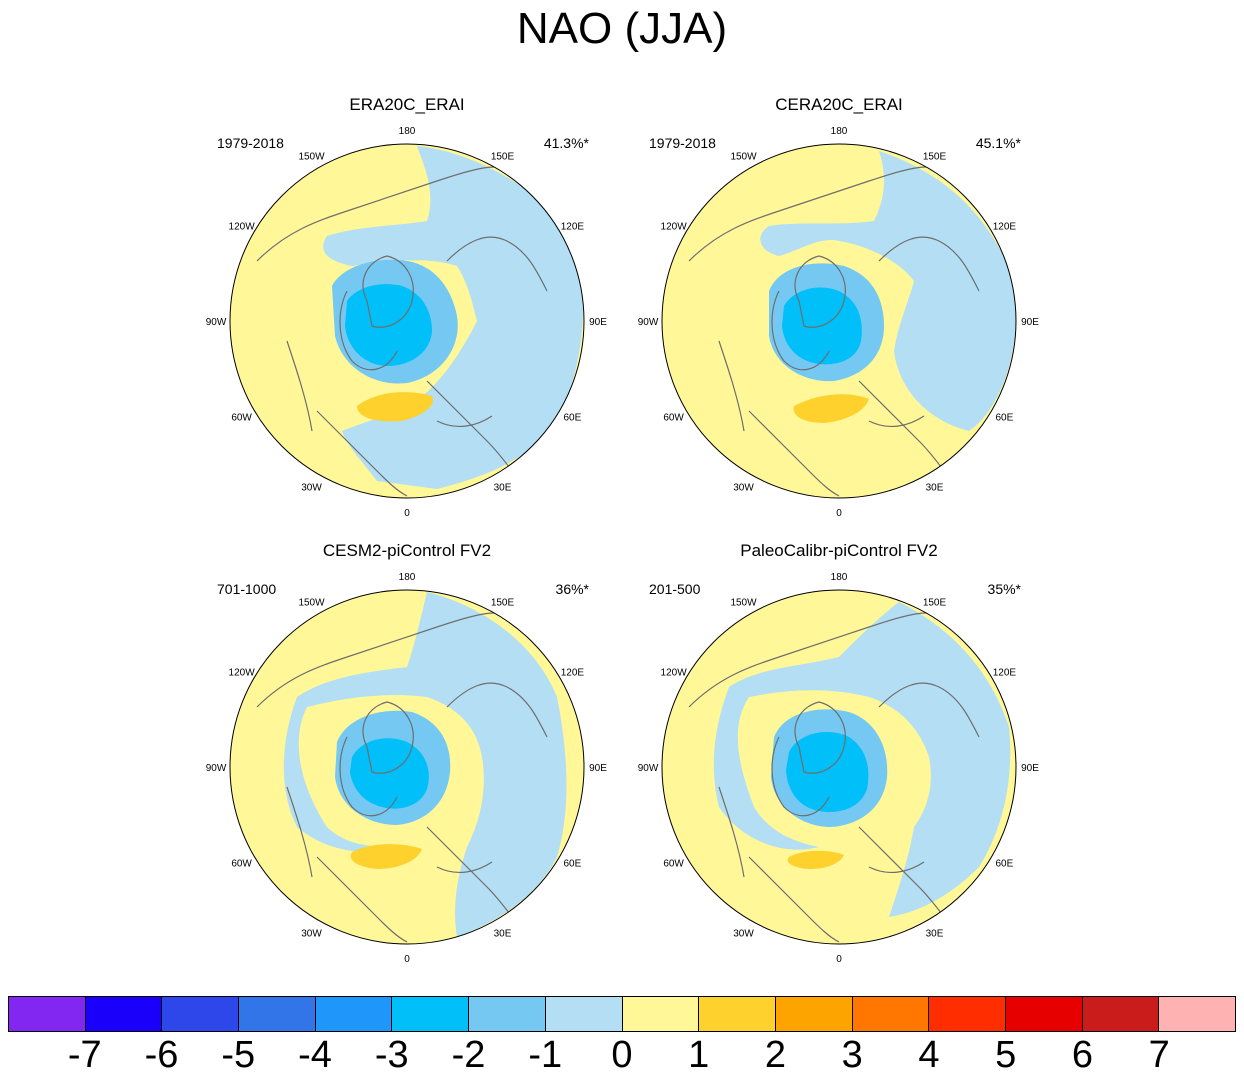 The height and width of the screenshot is (1078, 1244). What do you see at coordinates (622, 28) in the screenshot?
I see `figure-title: NAO (JJA)` at bounding box center [622, 28].